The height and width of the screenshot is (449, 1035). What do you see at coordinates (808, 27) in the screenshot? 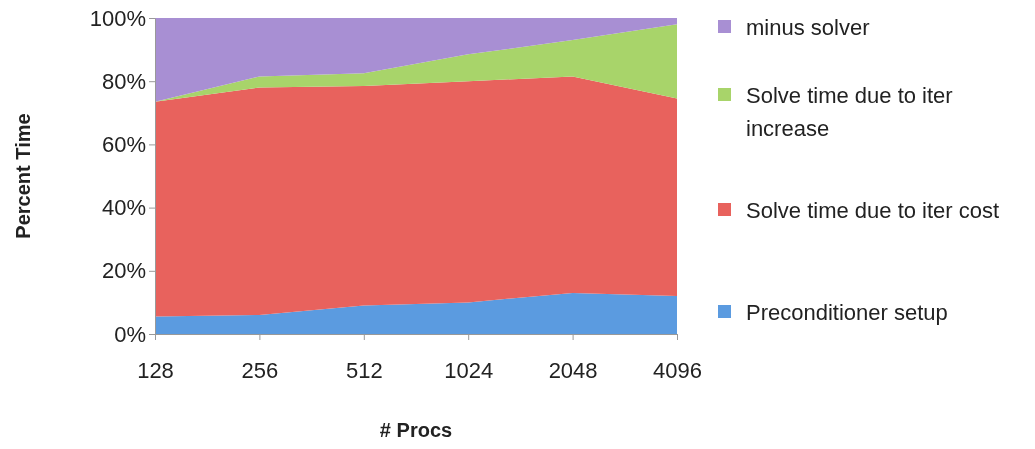
I see `legend-label: minus solver` at bounding box center [808, 27].